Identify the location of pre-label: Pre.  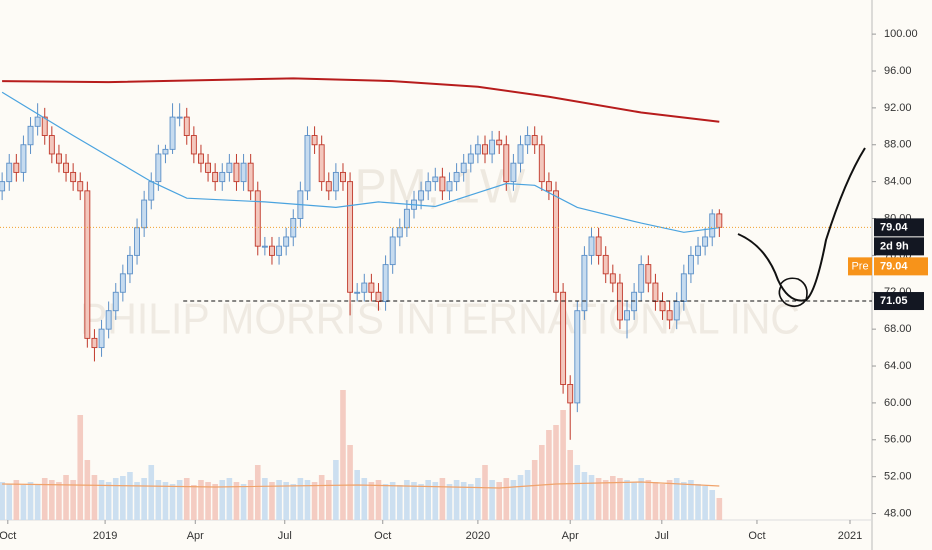
(859, 266).